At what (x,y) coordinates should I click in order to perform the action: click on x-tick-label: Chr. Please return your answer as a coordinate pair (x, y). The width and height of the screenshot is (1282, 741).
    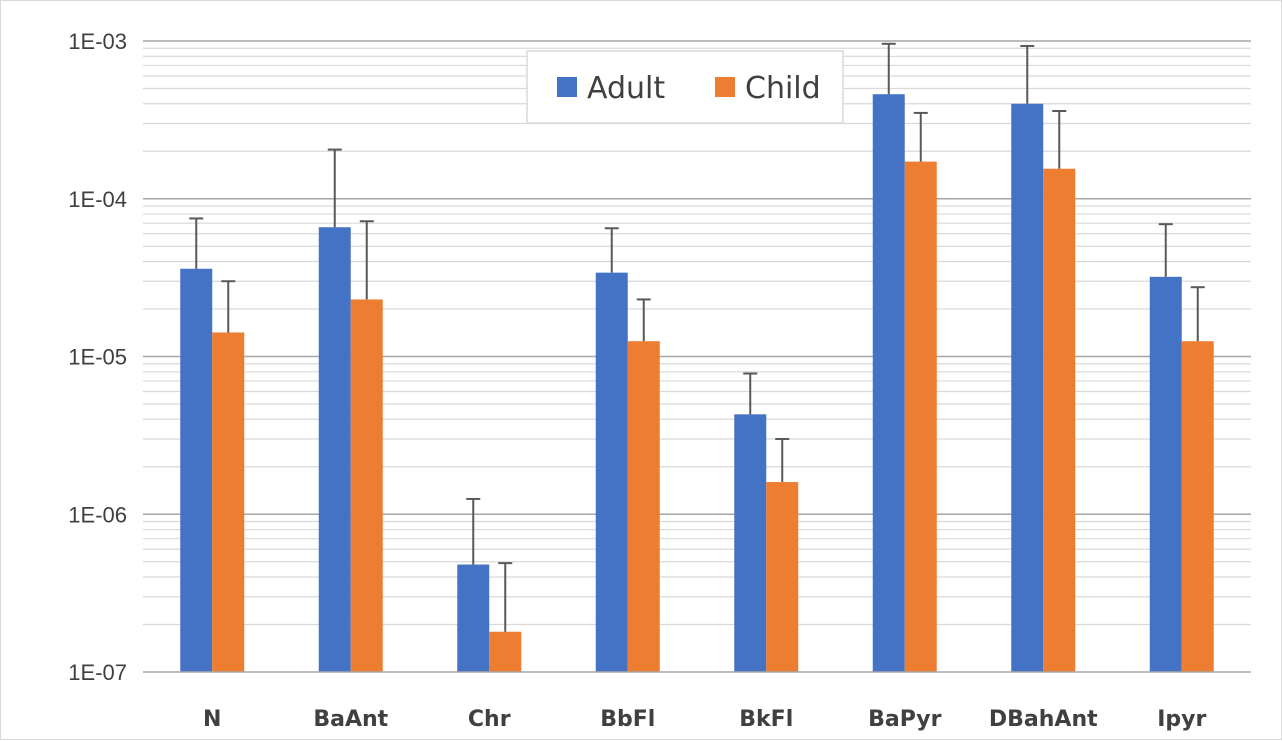
    Looking at the image, I should click on (489, 719).